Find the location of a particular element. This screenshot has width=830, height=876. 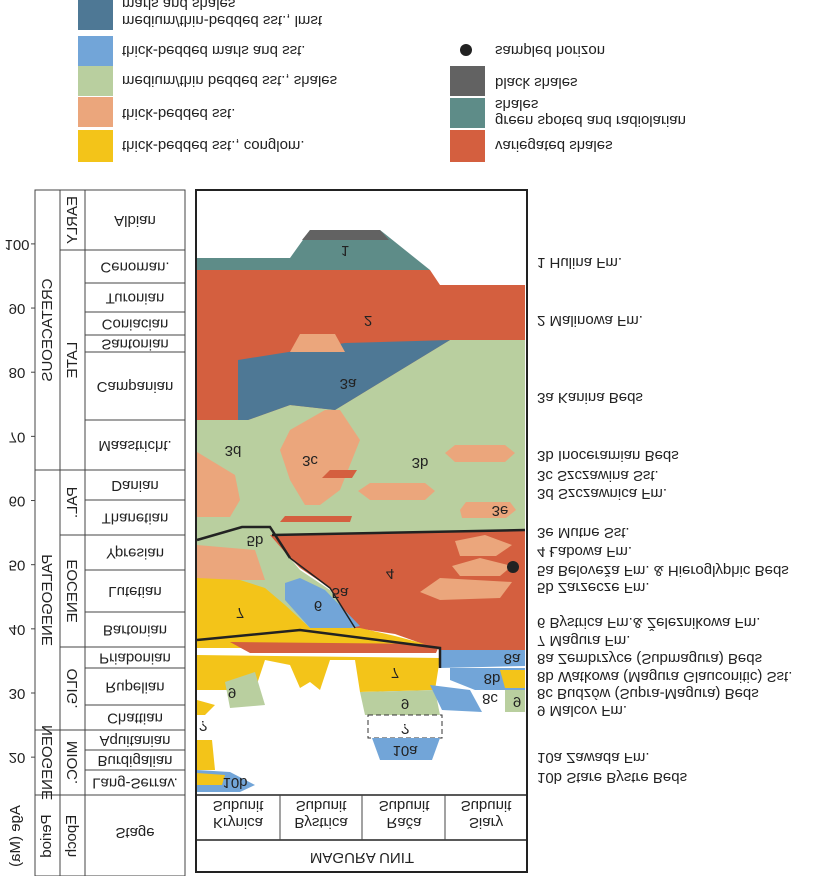

subunit-name: Siary is located at coordinates (486, 822).